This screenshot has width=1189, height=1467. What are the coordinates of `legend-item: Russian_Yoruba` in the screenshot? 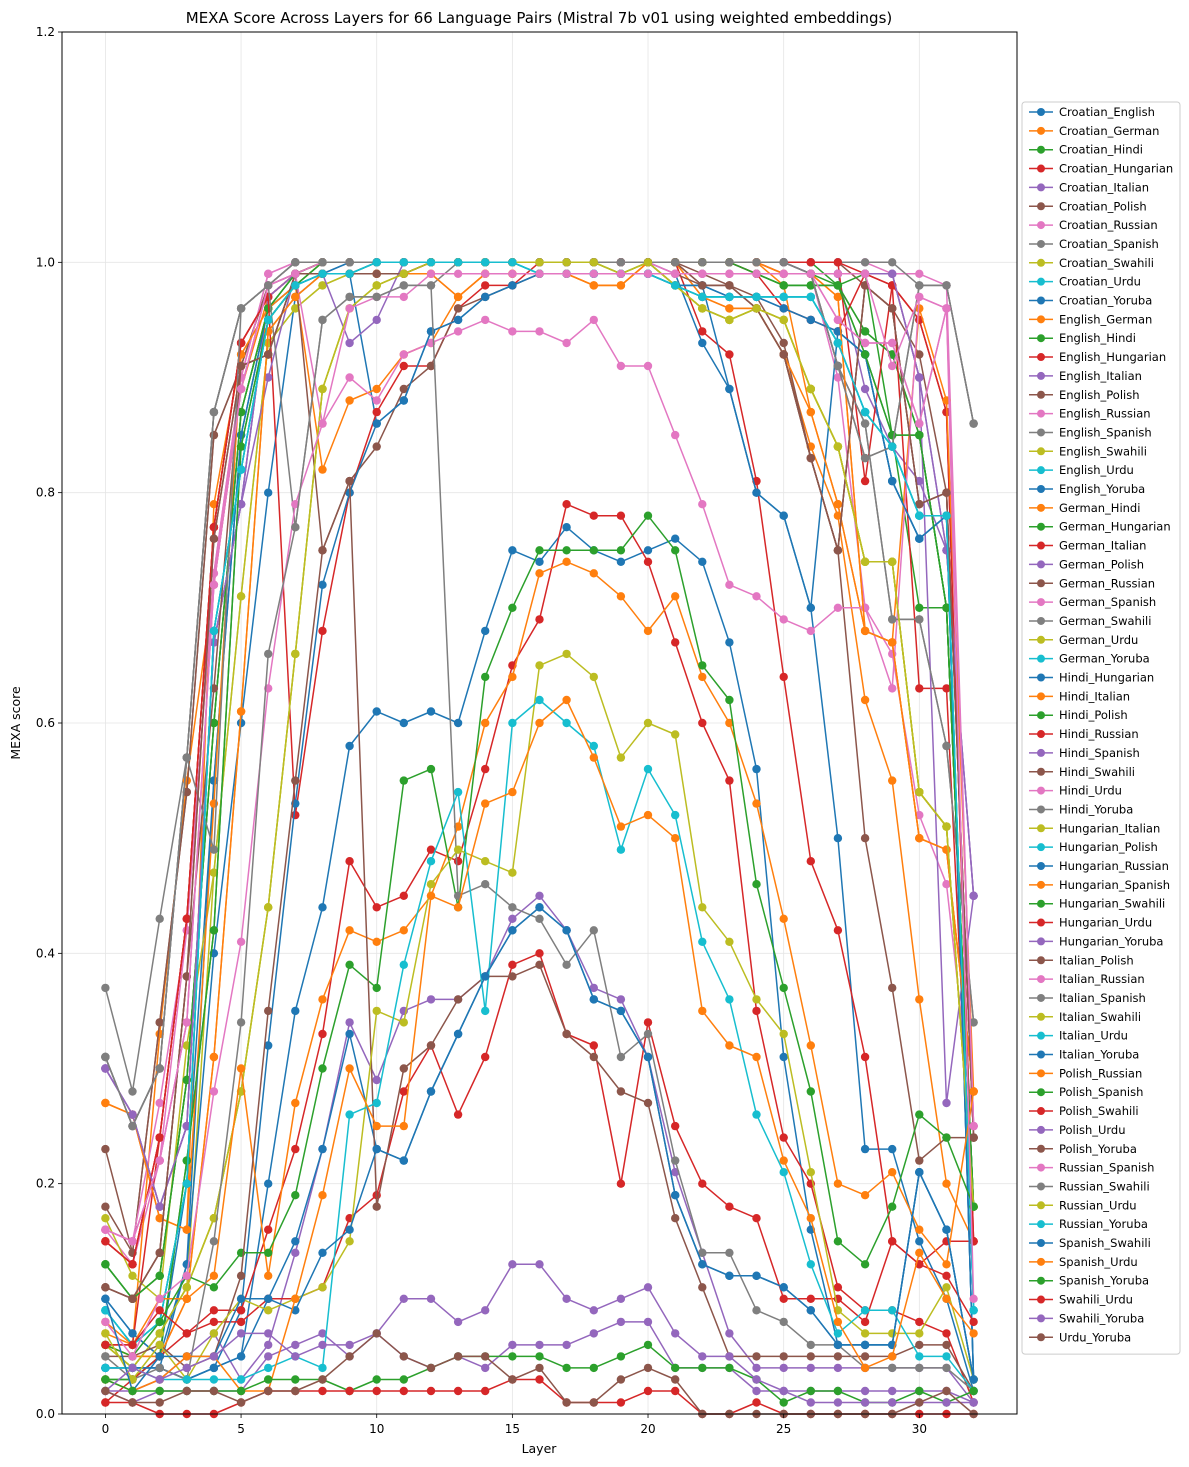 It's located at (1088, 1224).